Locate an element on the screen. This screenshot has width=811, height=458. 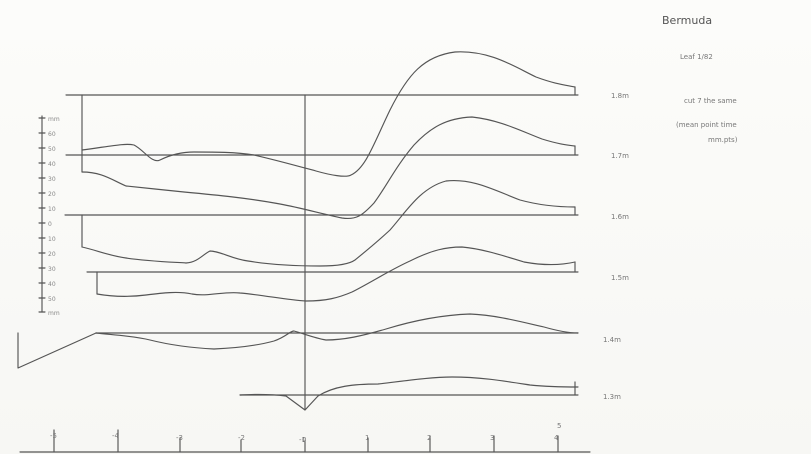
scale-label: 0 is located at coordinates (50, 224).